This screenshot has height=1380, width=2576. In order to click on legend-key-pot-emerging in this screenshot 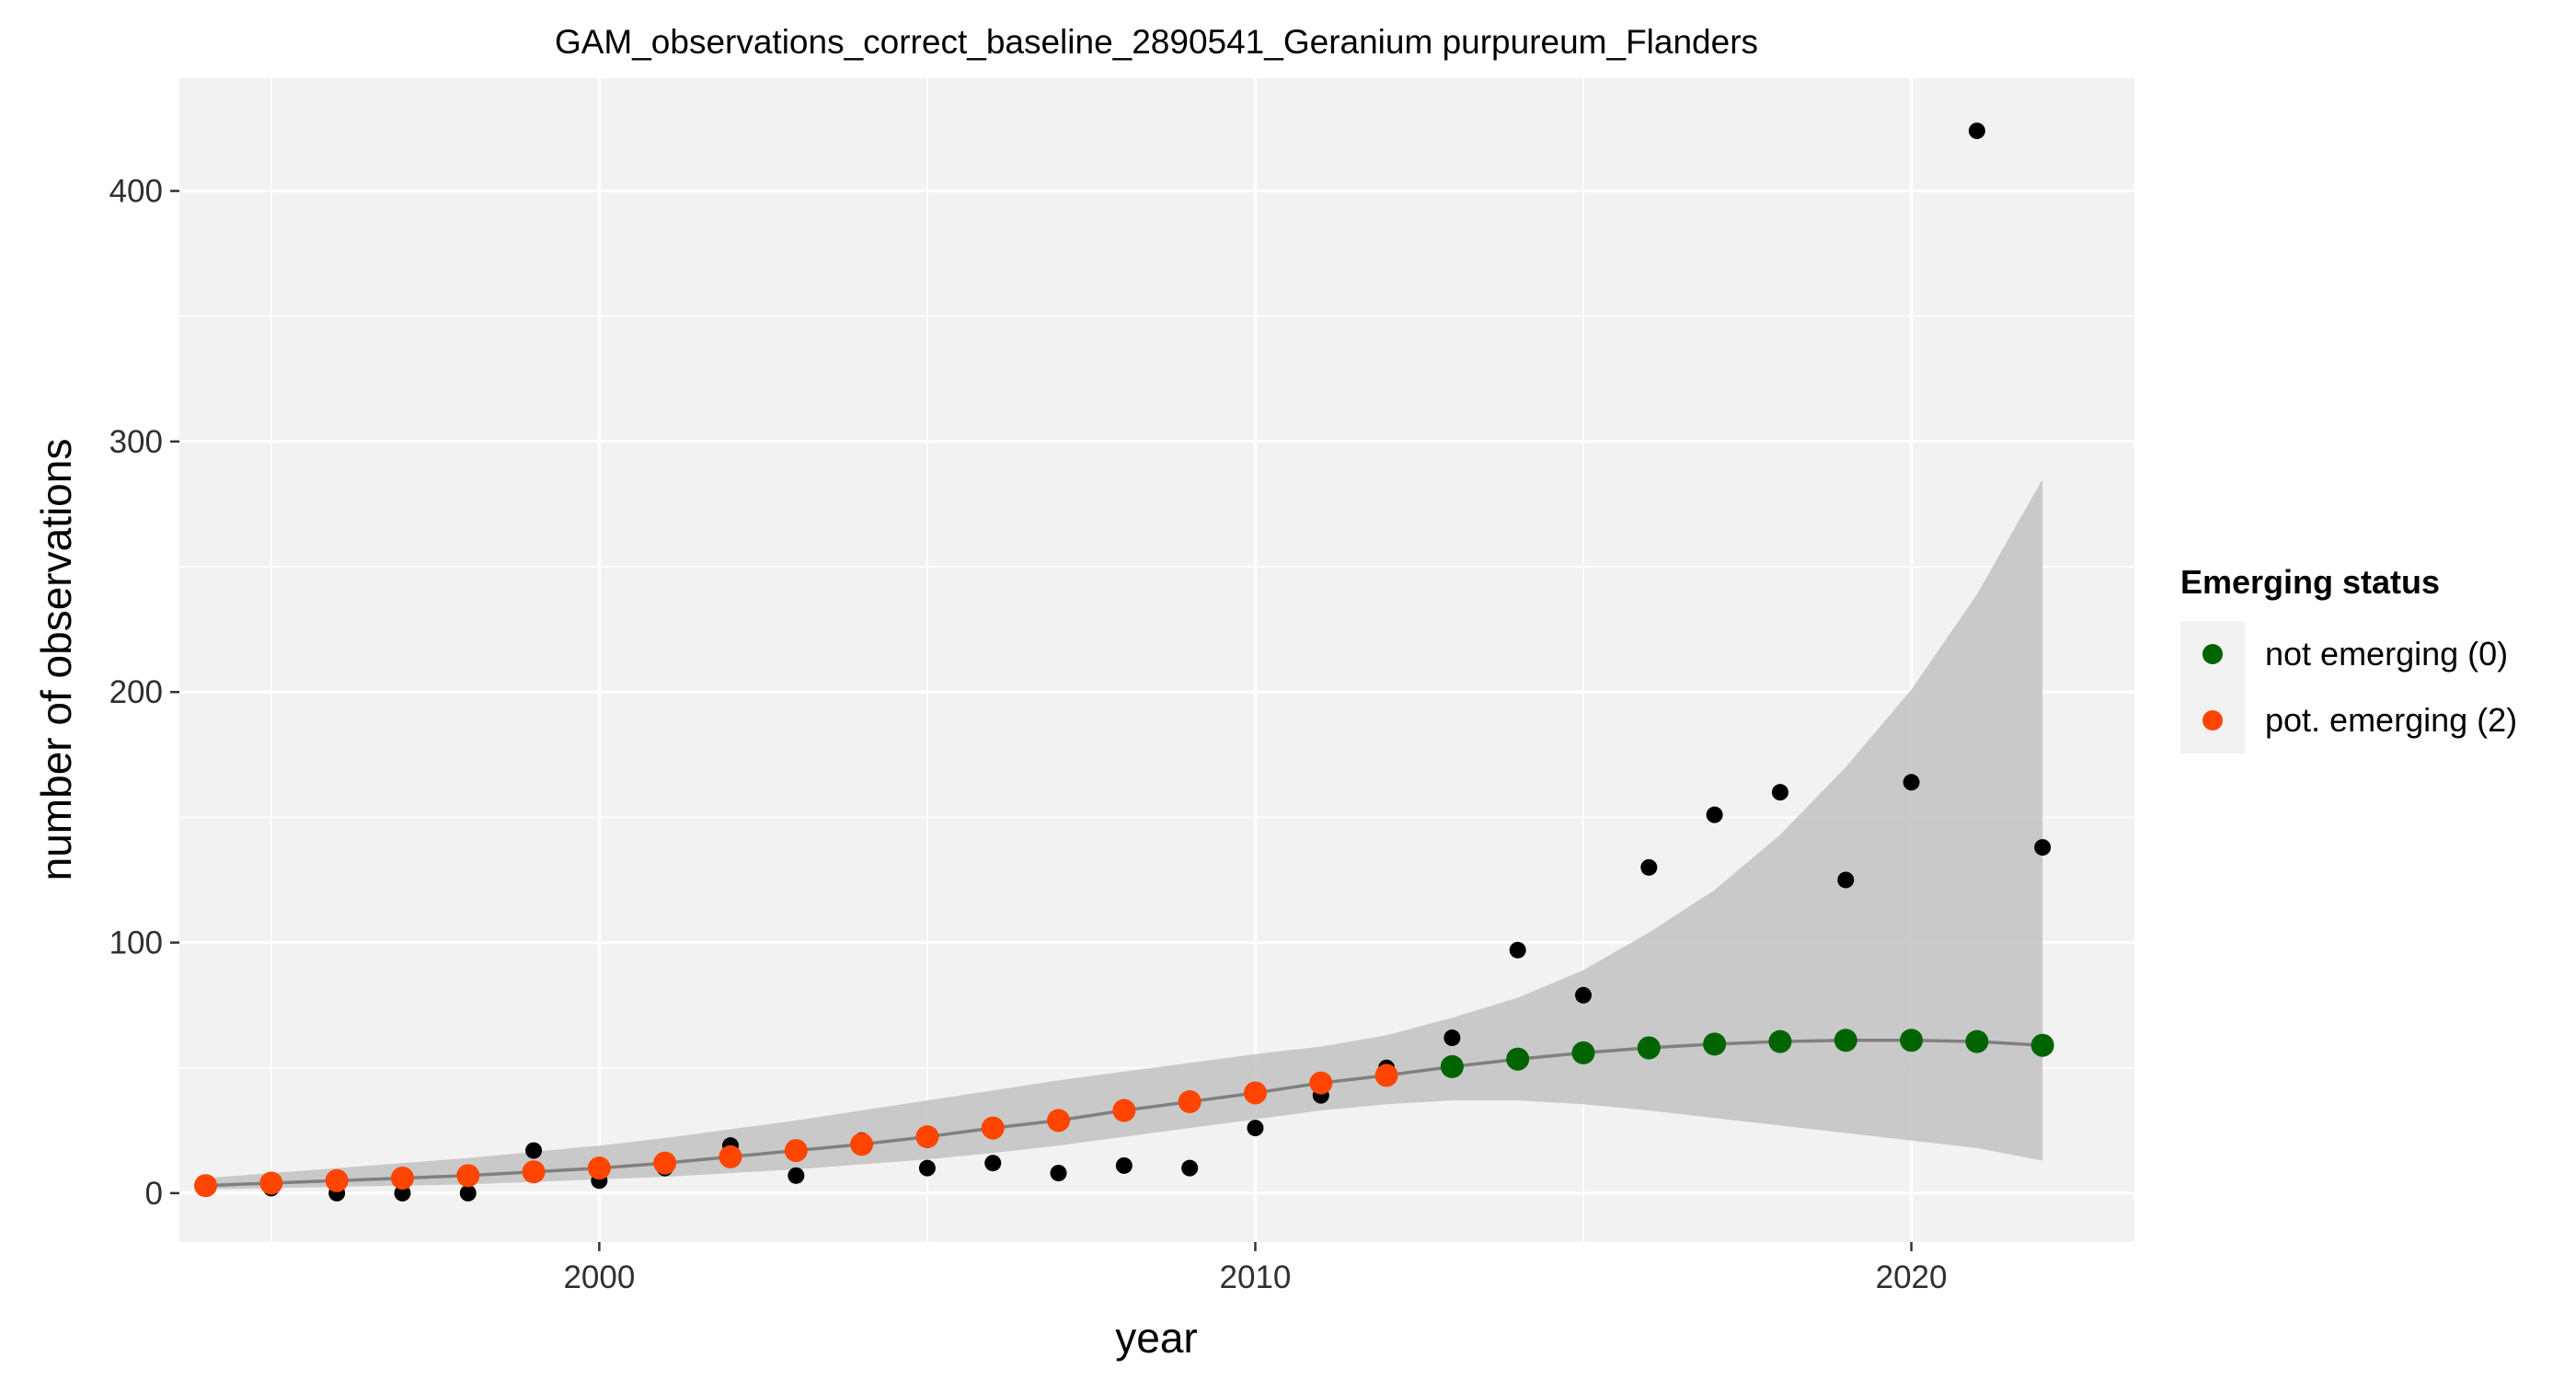, I will do `click(2212, 720)`.